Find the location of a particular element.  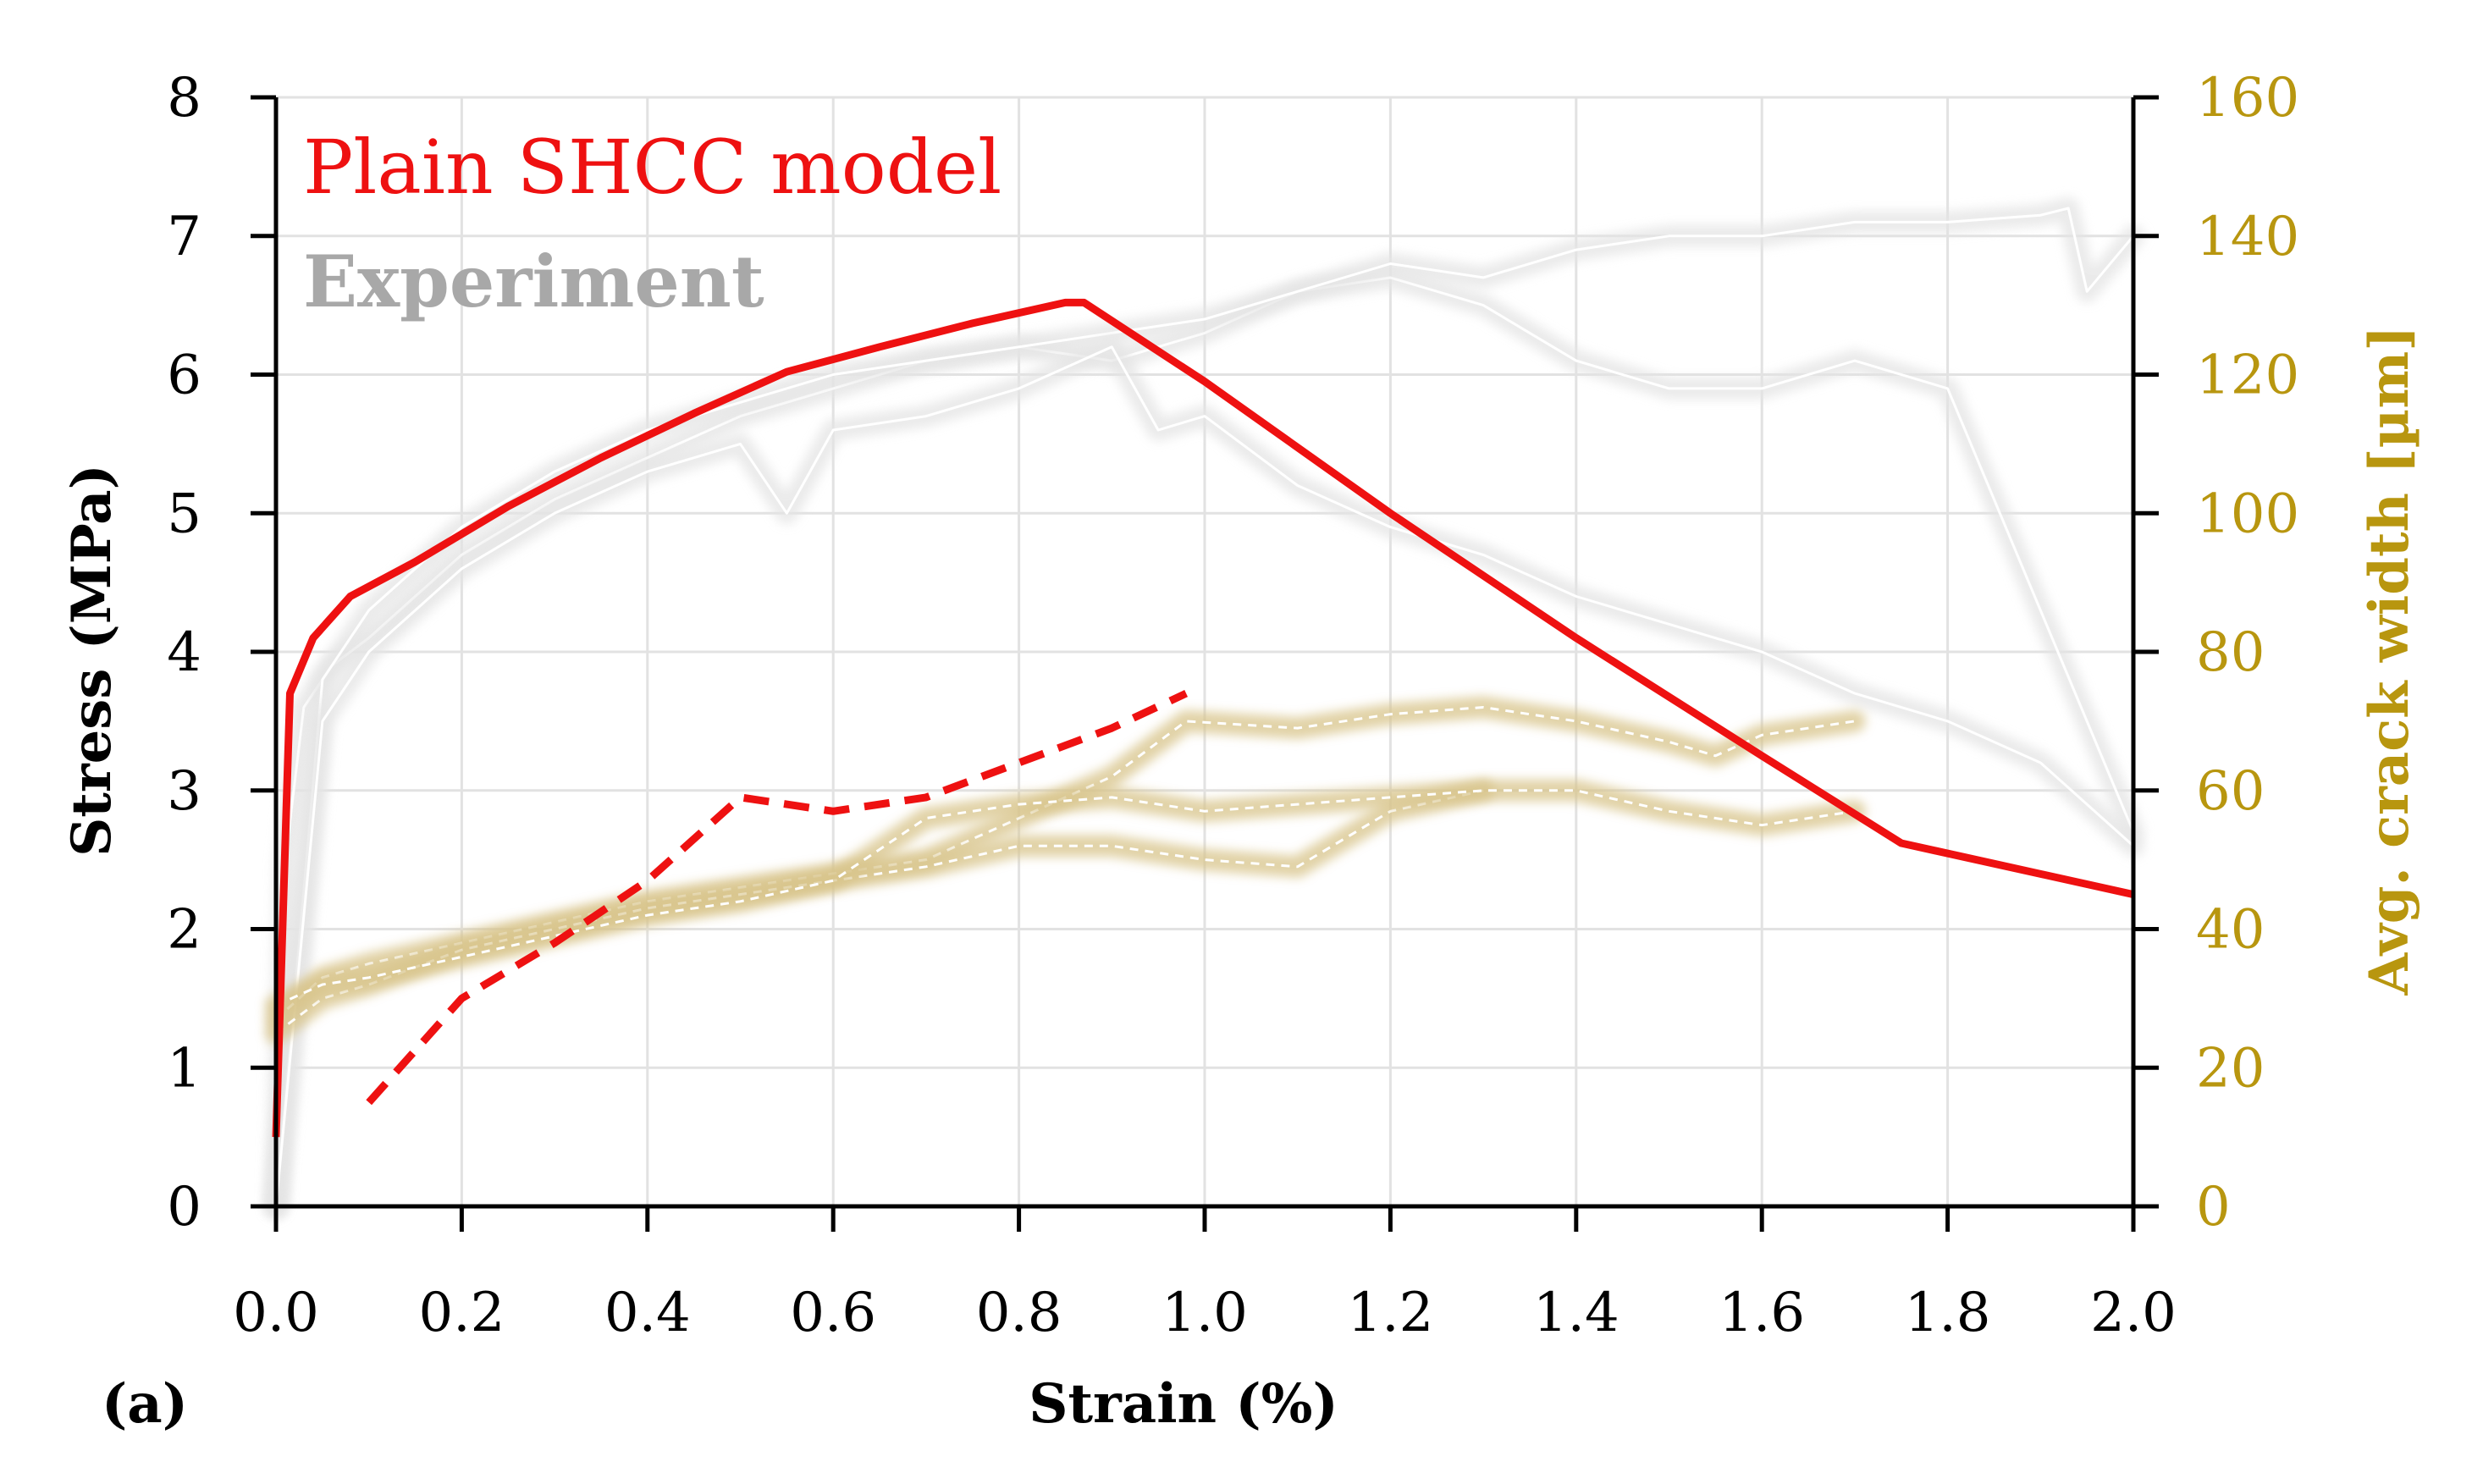

experiment-crack-width-1-line is located at coordinates (1065, 863).